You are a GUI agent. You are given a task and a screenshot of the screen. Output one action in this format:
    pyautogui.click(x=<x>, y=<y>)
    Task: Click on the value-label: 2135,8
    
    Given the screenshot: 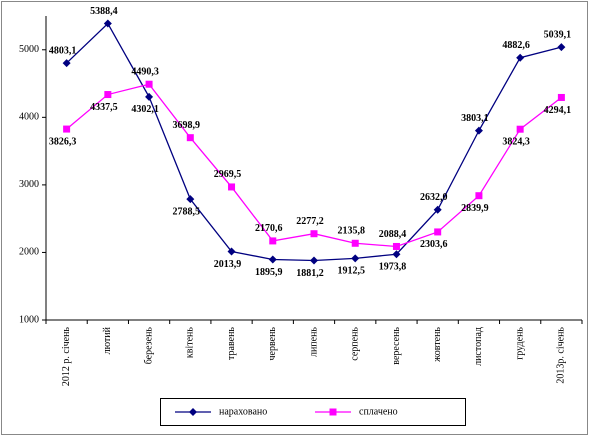 What is the action you would take?
    pyautogui.click(x=351, y=231)
    